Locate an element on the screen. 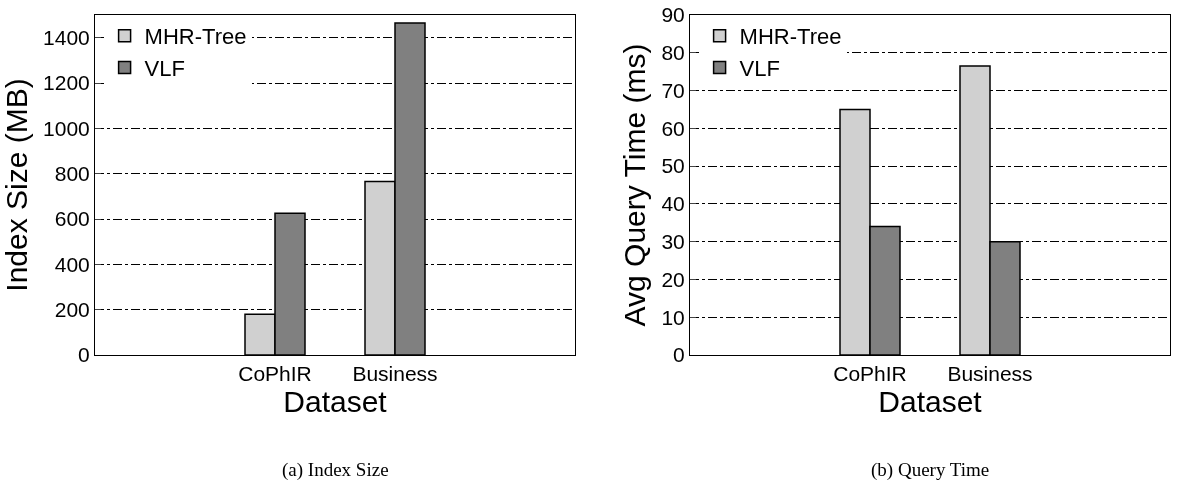  y-tick-label: 60 is located at coordinates (673, 128).